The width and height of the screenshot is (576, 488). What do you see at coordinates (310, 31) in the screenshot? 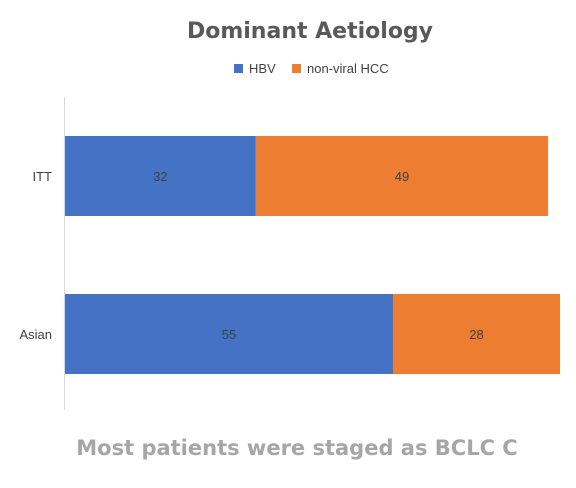
I see `chart-title: Dominant Aetiology` at bounding box center [310, 31].